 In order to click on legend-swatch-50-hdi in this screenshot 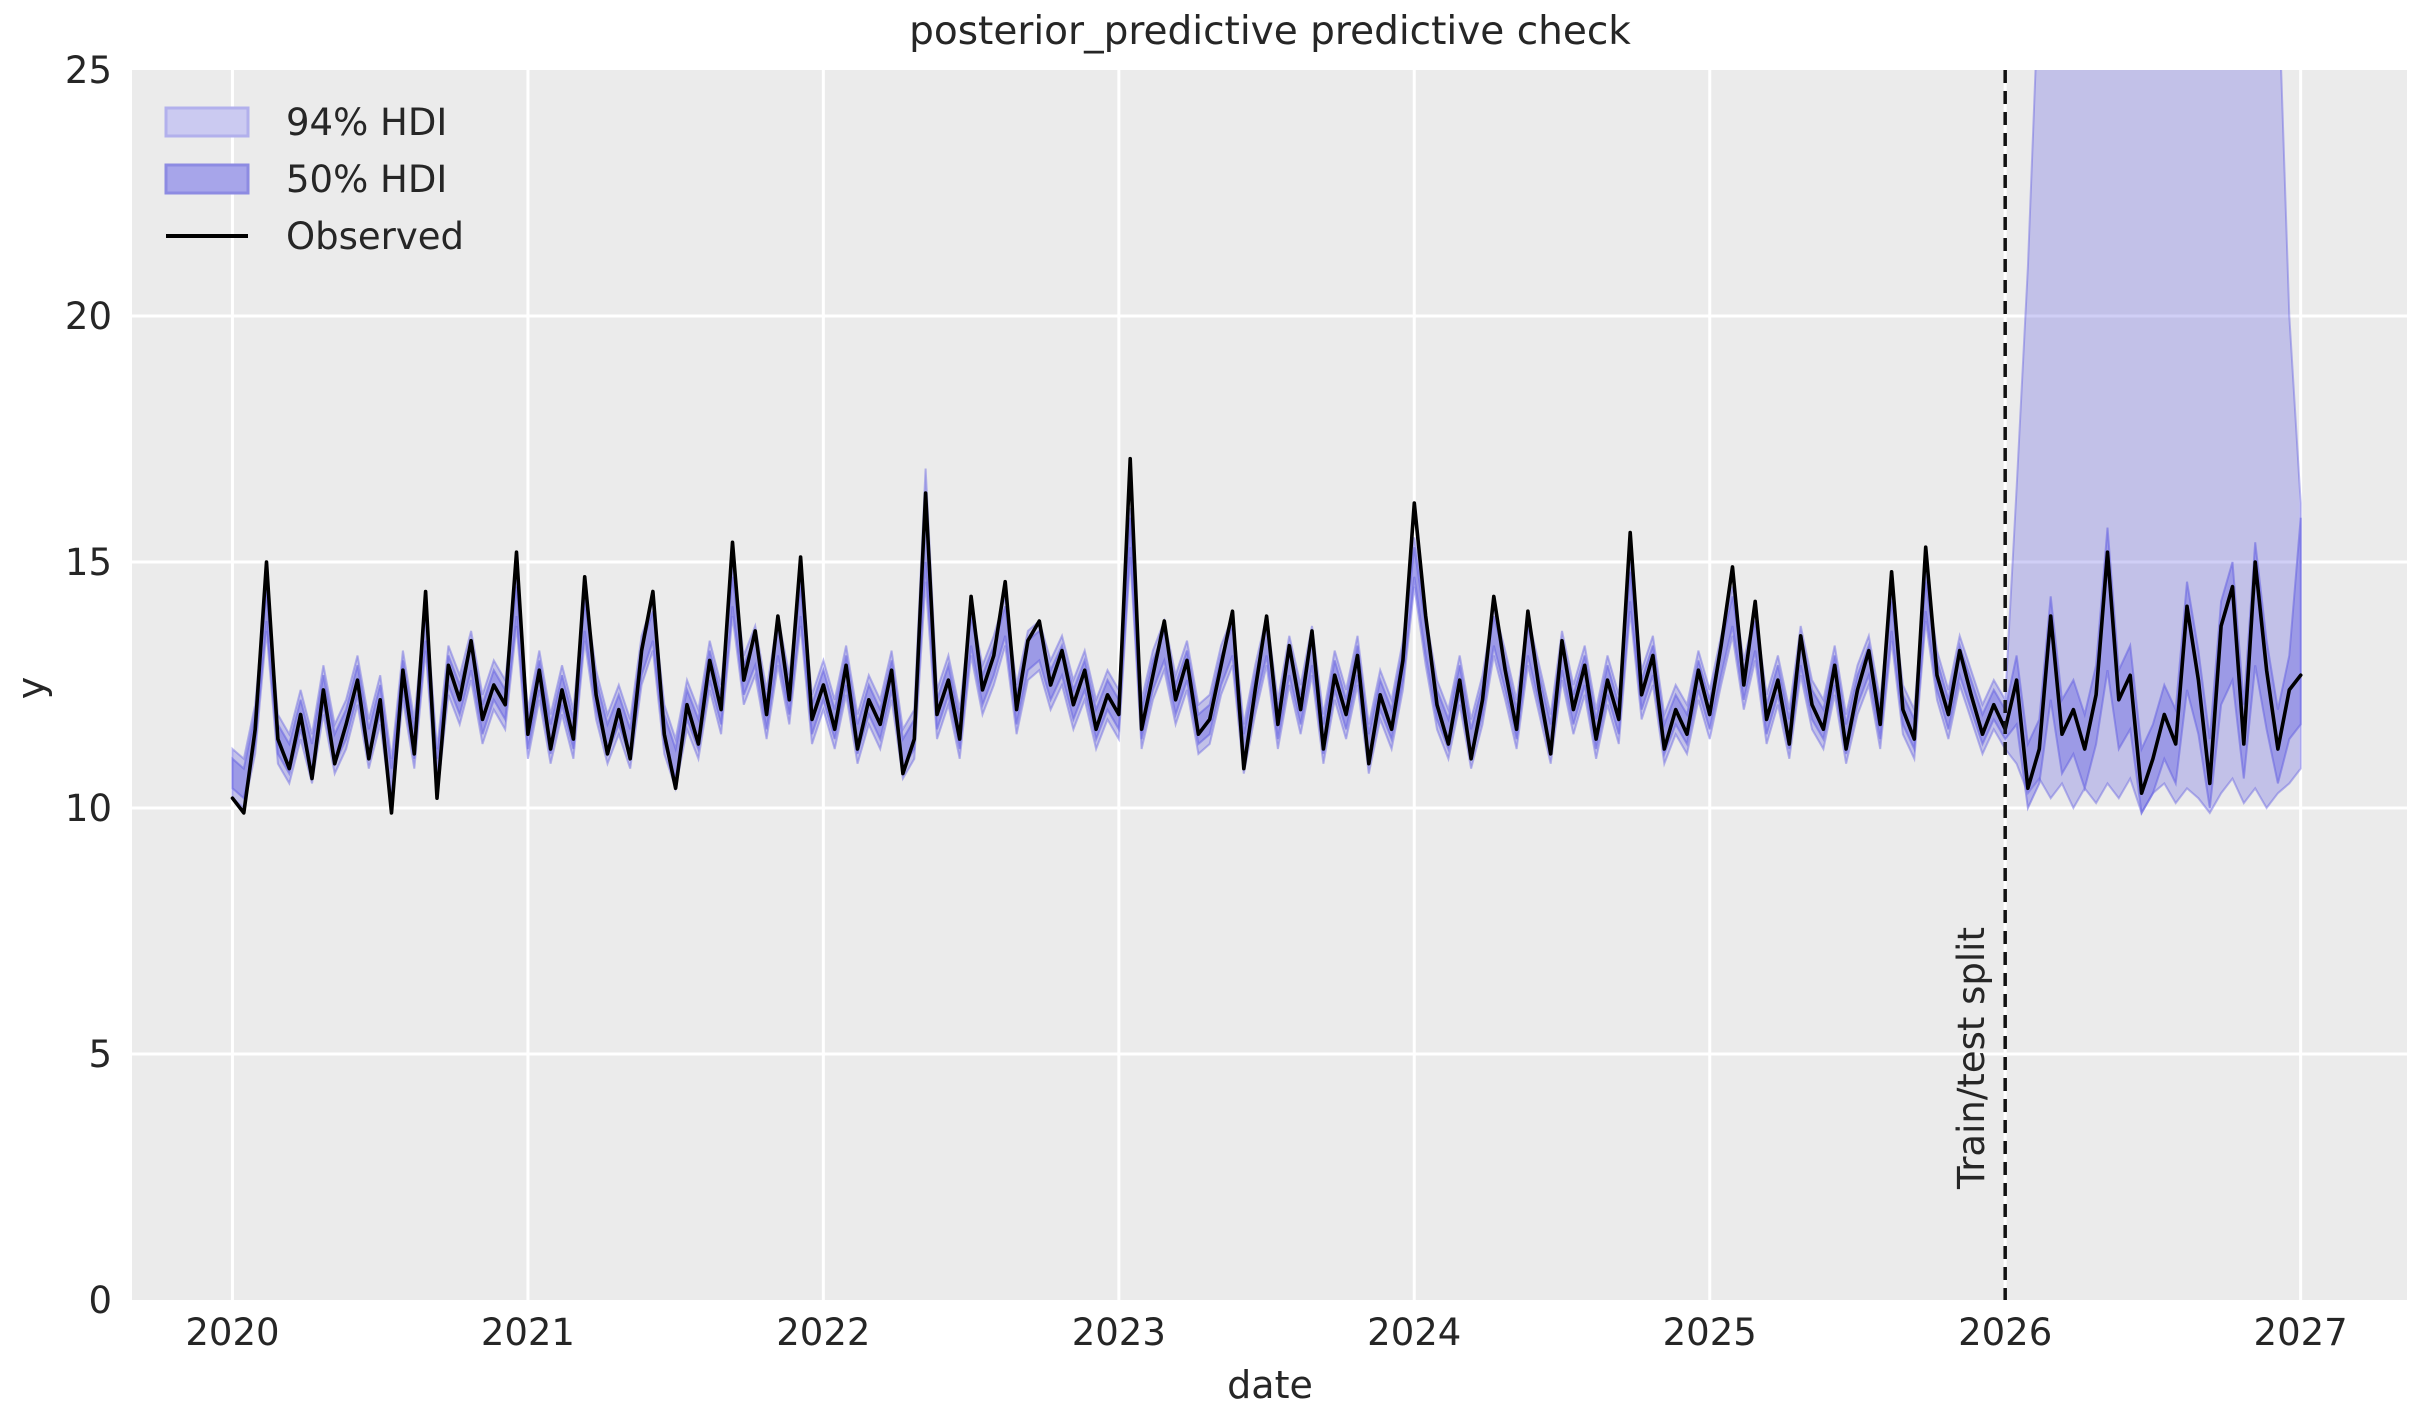, I will do `click(207, 179)`.